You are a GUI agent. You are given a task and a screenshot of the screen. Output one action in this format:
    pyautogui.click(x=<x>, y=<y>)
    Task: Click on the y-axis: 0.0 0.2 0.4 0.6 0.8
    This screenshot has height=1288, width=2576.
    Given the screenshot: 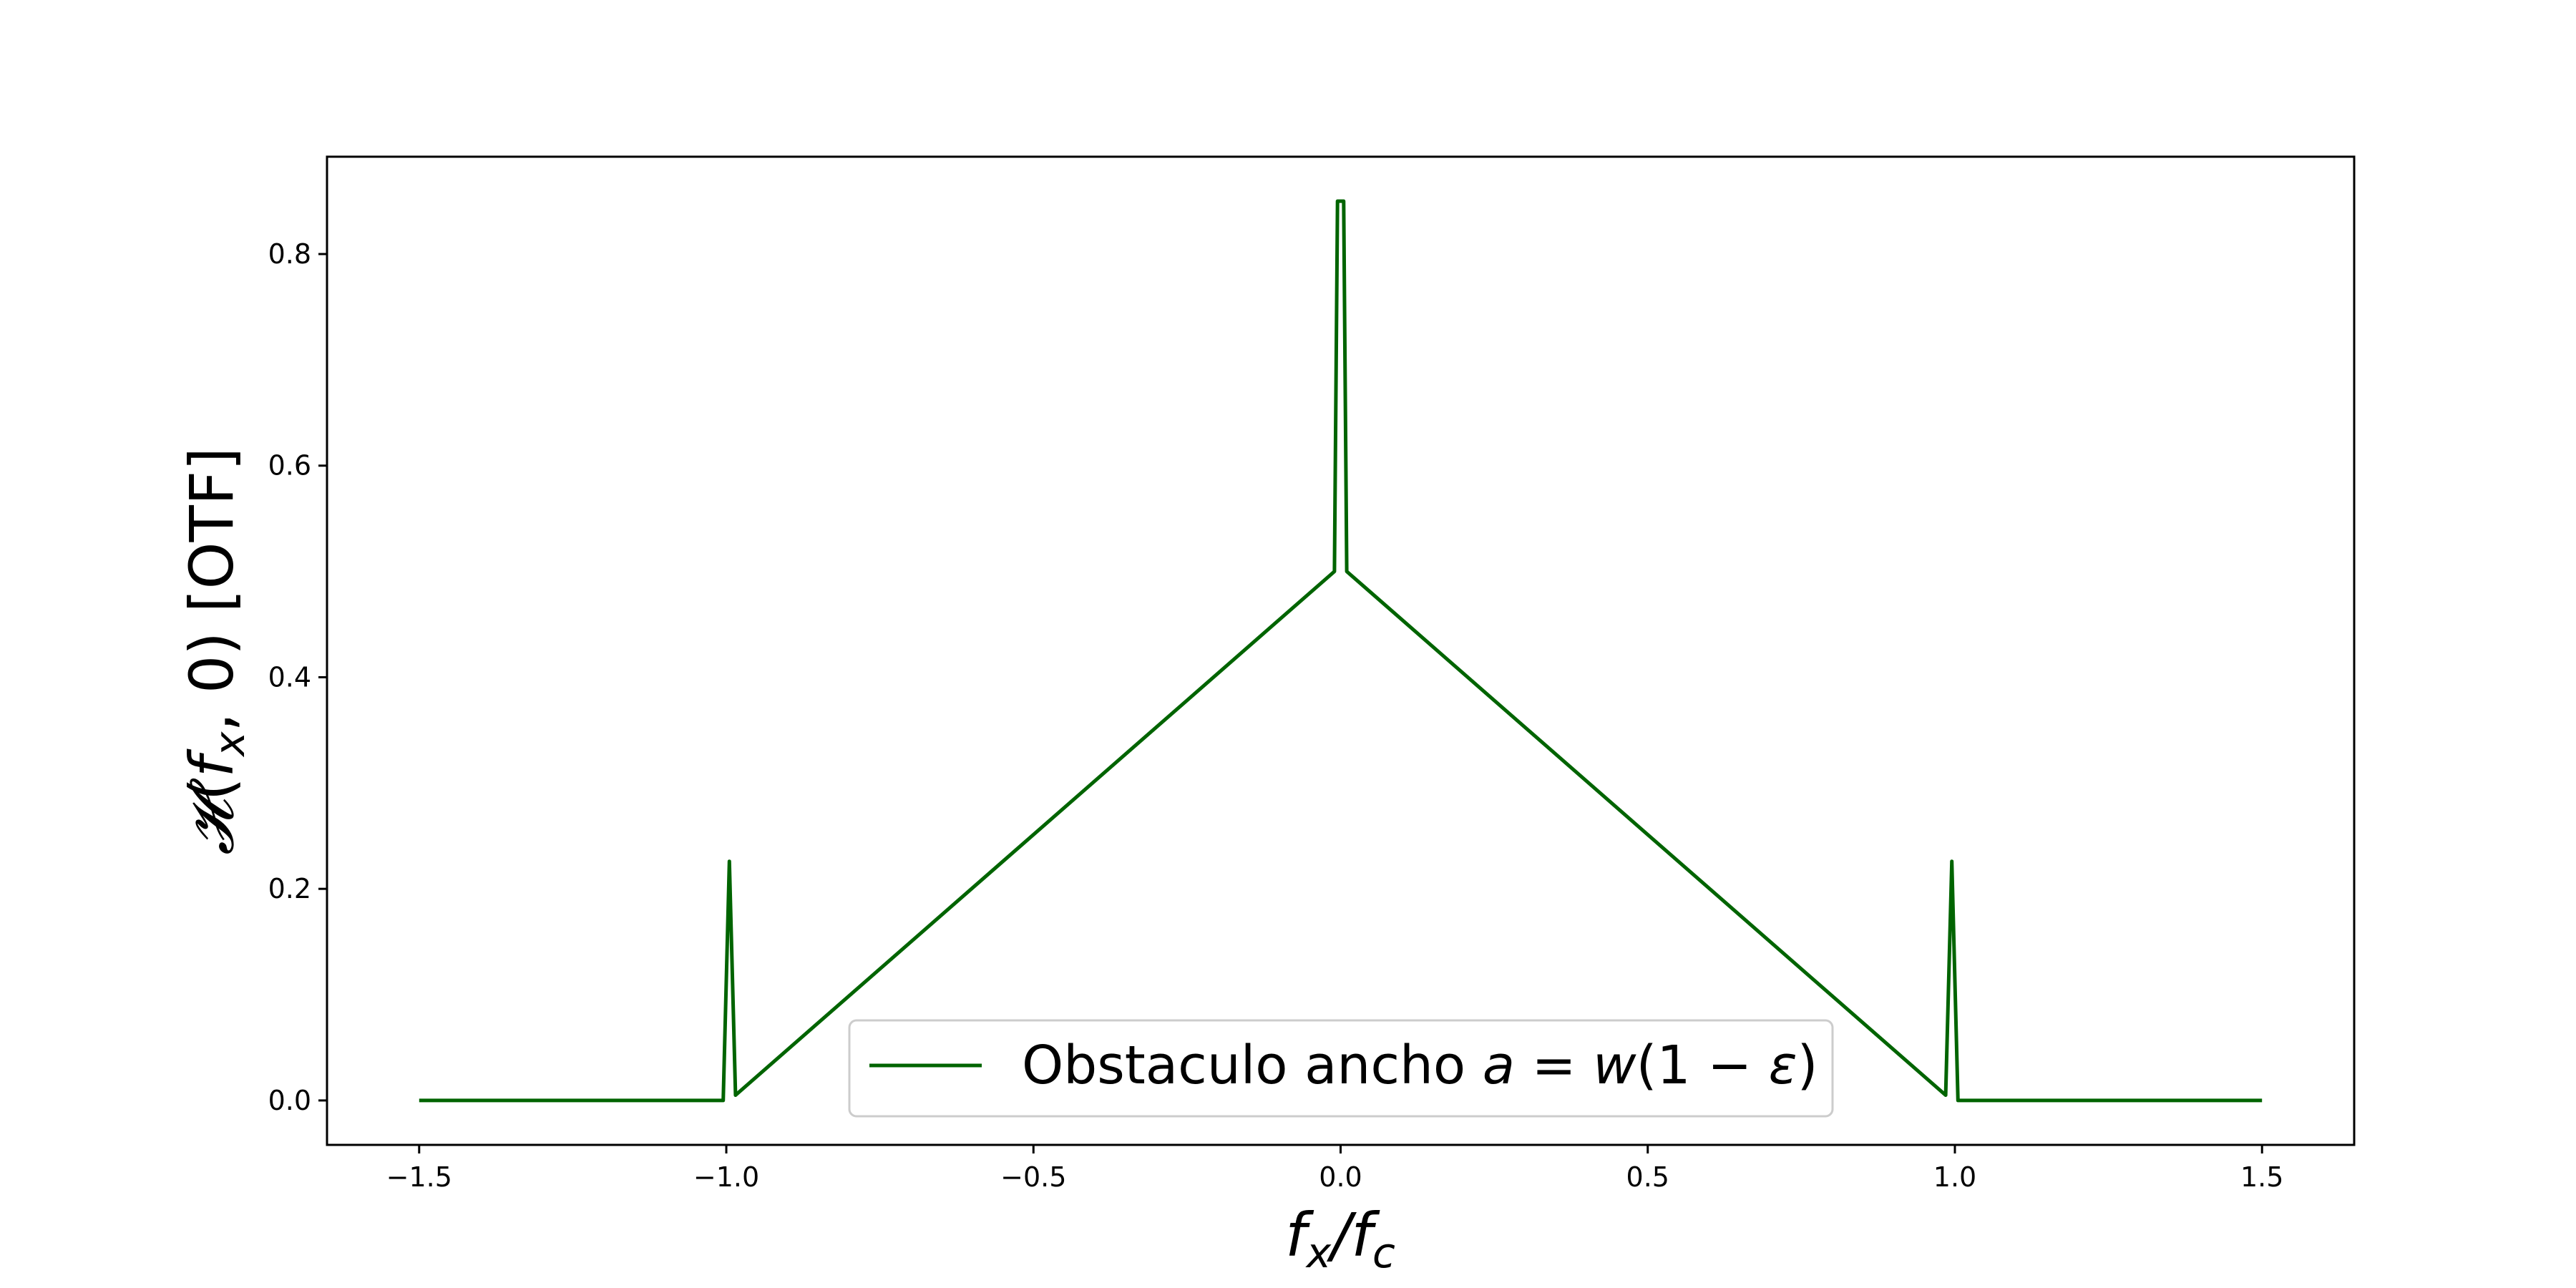 What is the action you would take?
    pyautogui.click(x=297, y=677)
    